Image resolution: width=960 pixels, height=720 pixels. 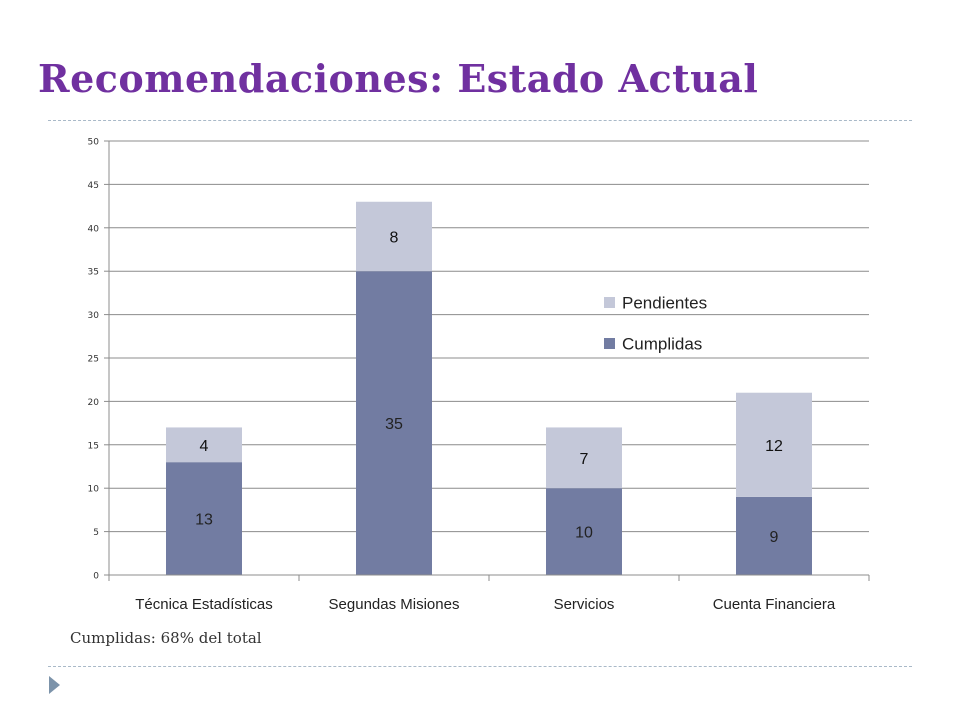 What do you see at coordinates (94, 490) in the screenshot?
I see `y-tick-label: 10` at bounding box center [94, 490].